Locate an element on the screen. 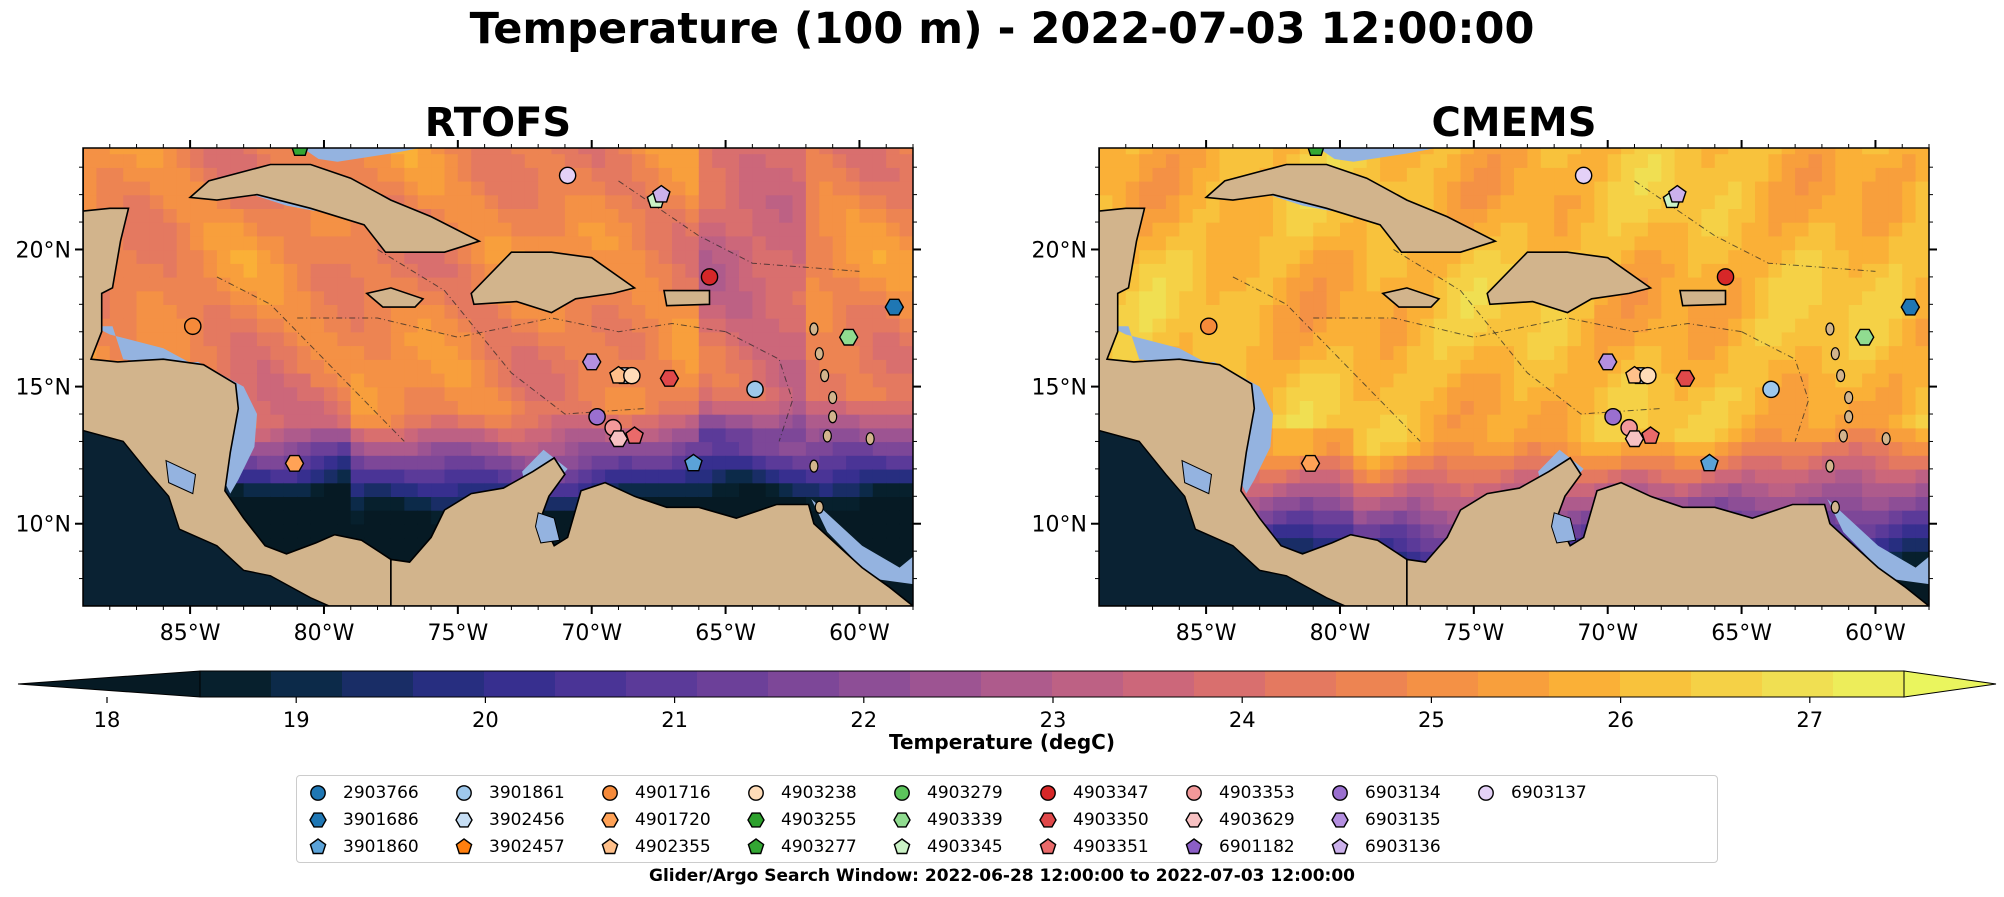  lon-tick-label: 65°W is located at coordinates (1741, 633).